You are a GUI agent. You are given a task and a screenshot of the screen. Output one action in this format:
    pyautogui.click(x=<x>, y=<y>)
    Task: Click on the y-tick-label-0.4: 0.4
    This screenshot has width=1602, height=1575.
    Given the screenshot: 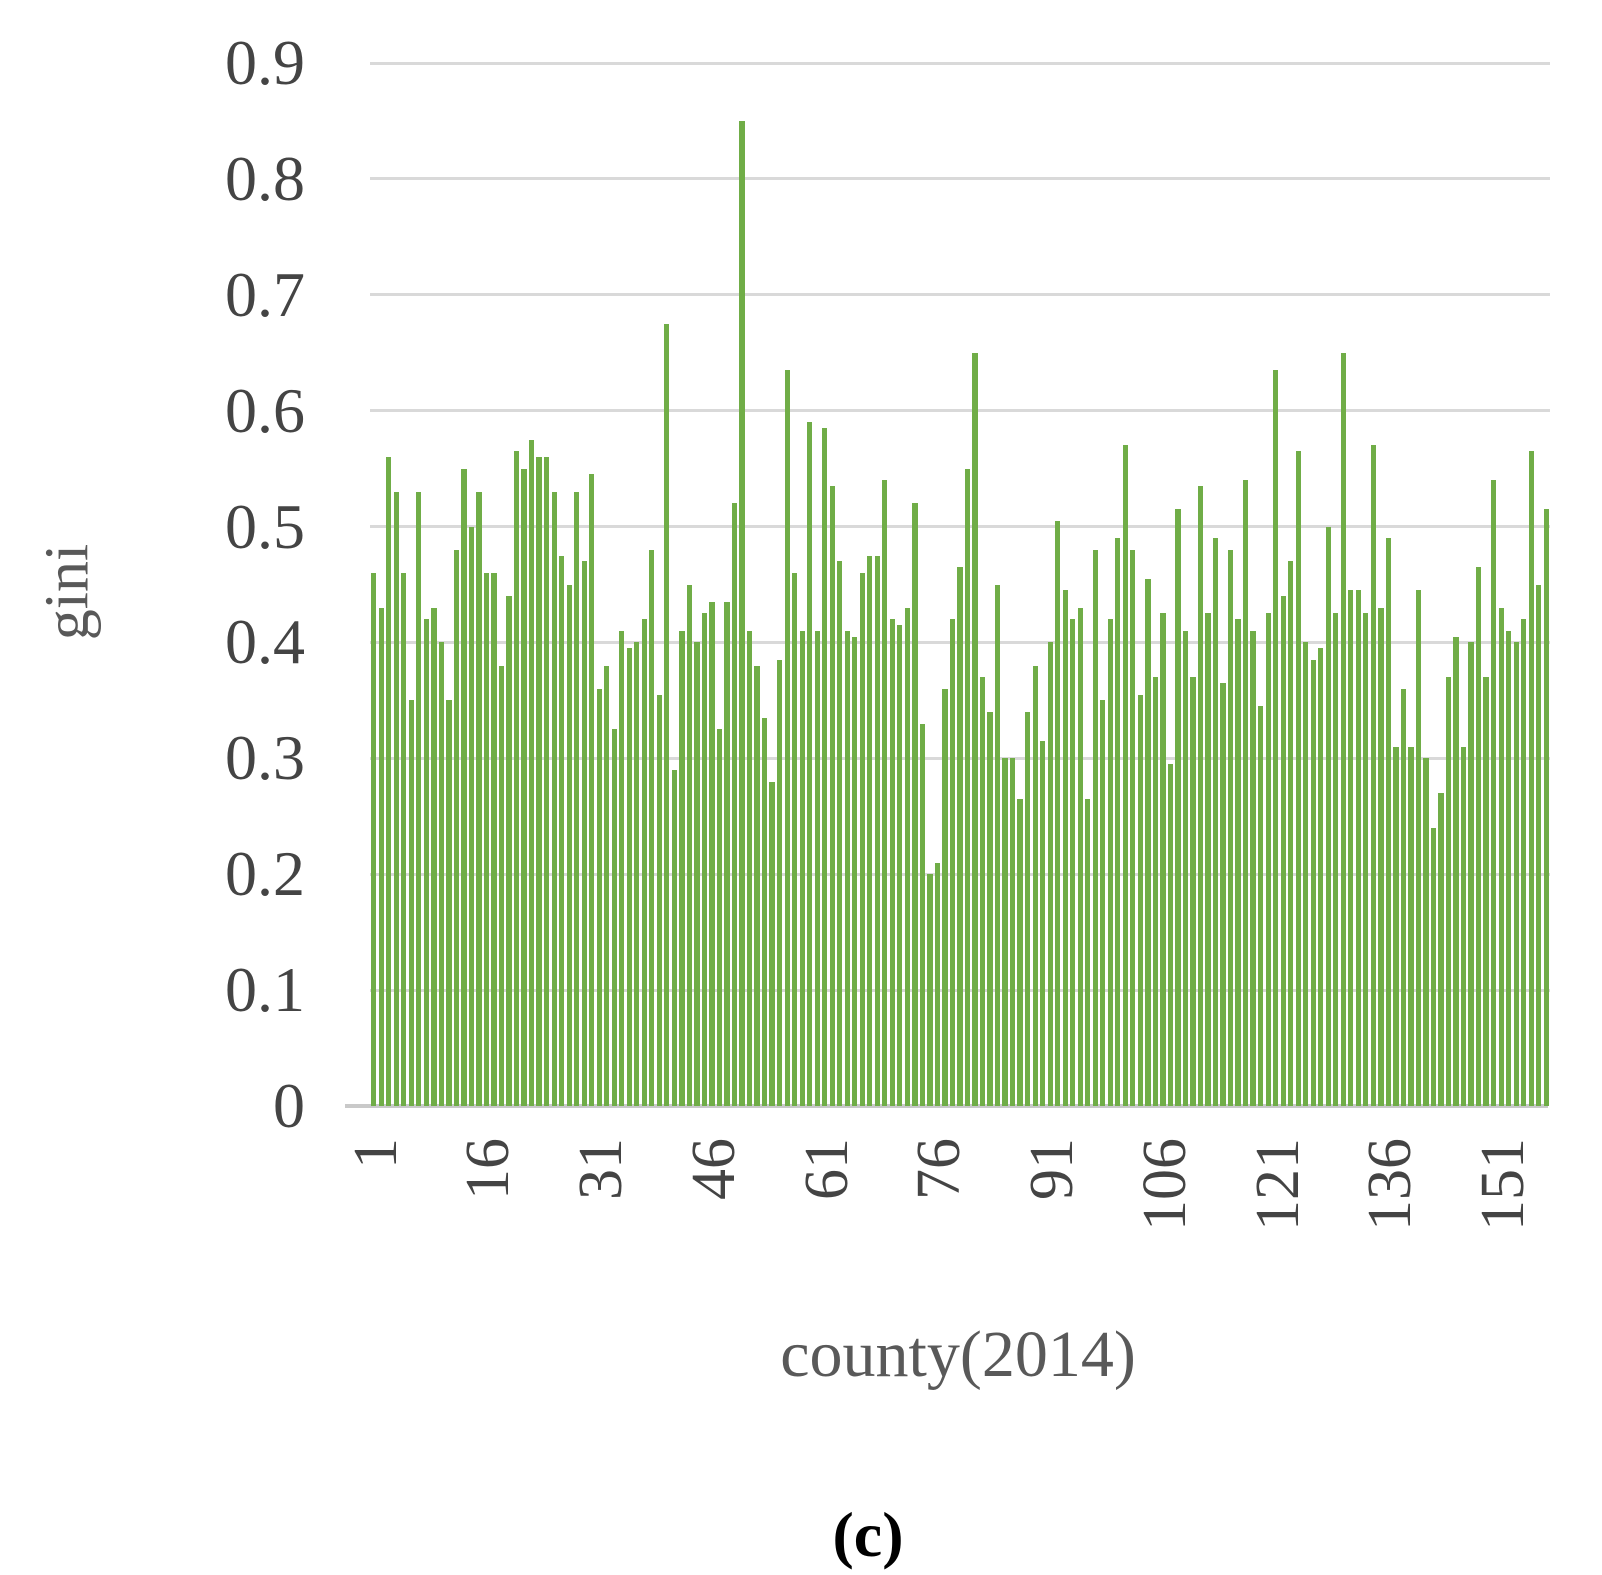 What is the action you would take?
    pyautogui.click(x=265, y=642)
    